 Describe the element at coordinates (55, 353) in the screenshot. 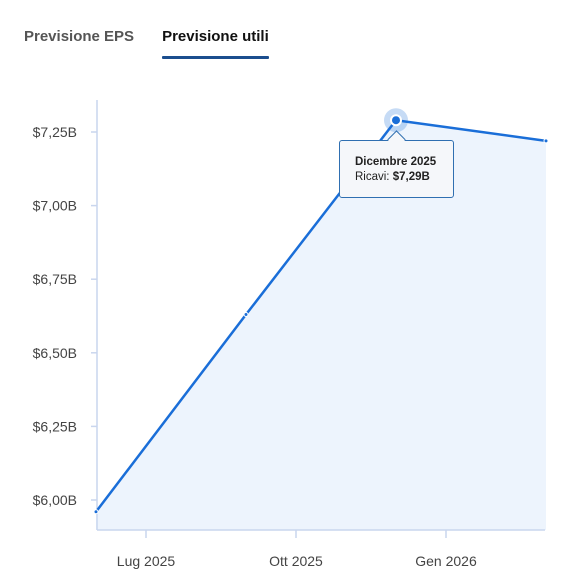

I see `y-tick-label: $6,50B` at that location.